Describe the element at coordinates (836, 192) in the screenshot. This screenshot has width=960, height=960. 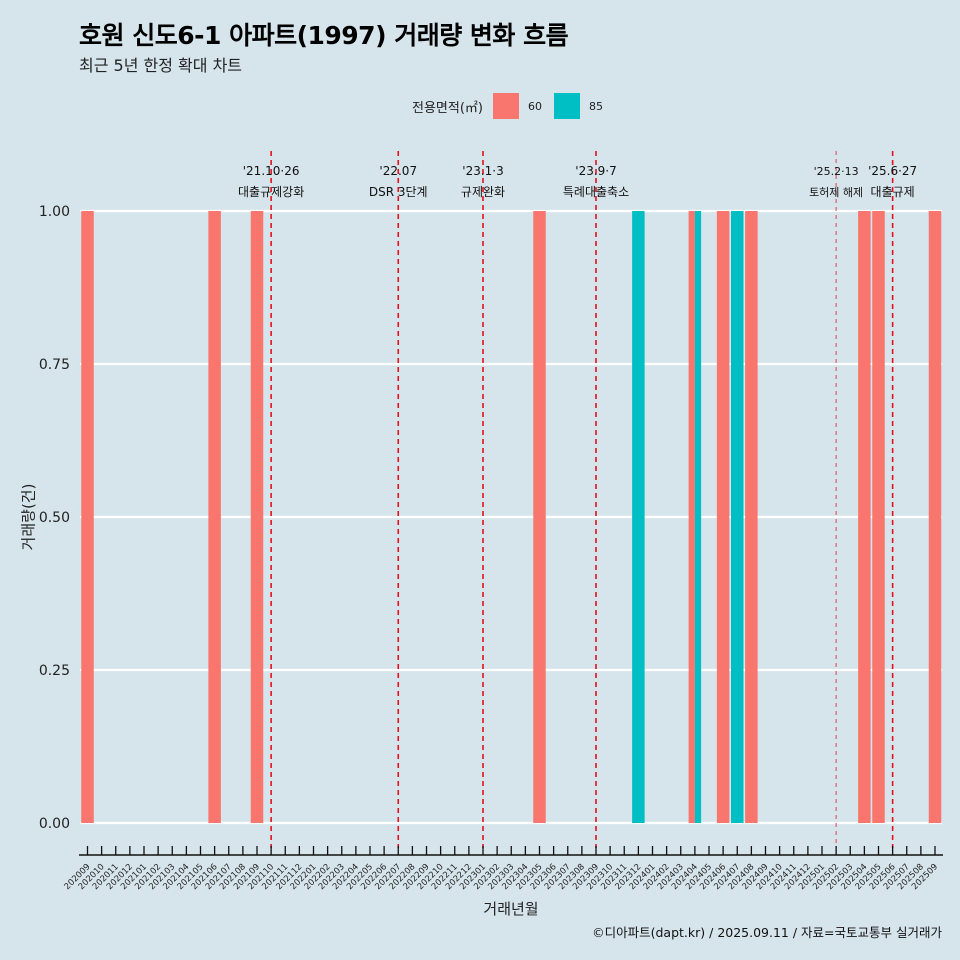
I see `event-label: 토허제 해제` at that location.